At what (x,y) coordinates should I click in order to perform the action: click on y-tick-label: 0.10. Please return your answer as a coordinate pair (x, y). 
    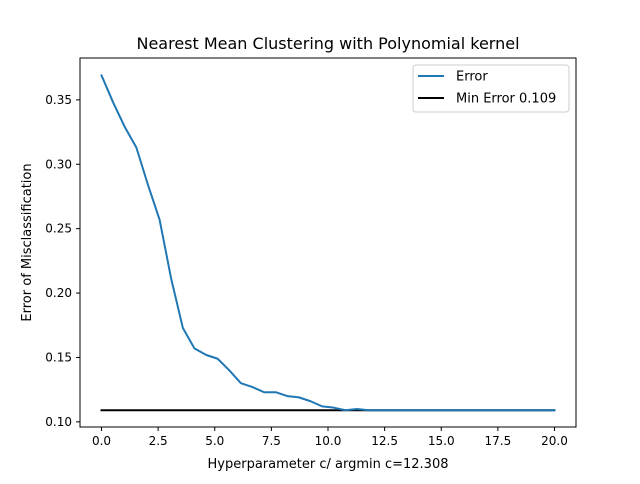
    Looking at the image, I should click on (58, 422).